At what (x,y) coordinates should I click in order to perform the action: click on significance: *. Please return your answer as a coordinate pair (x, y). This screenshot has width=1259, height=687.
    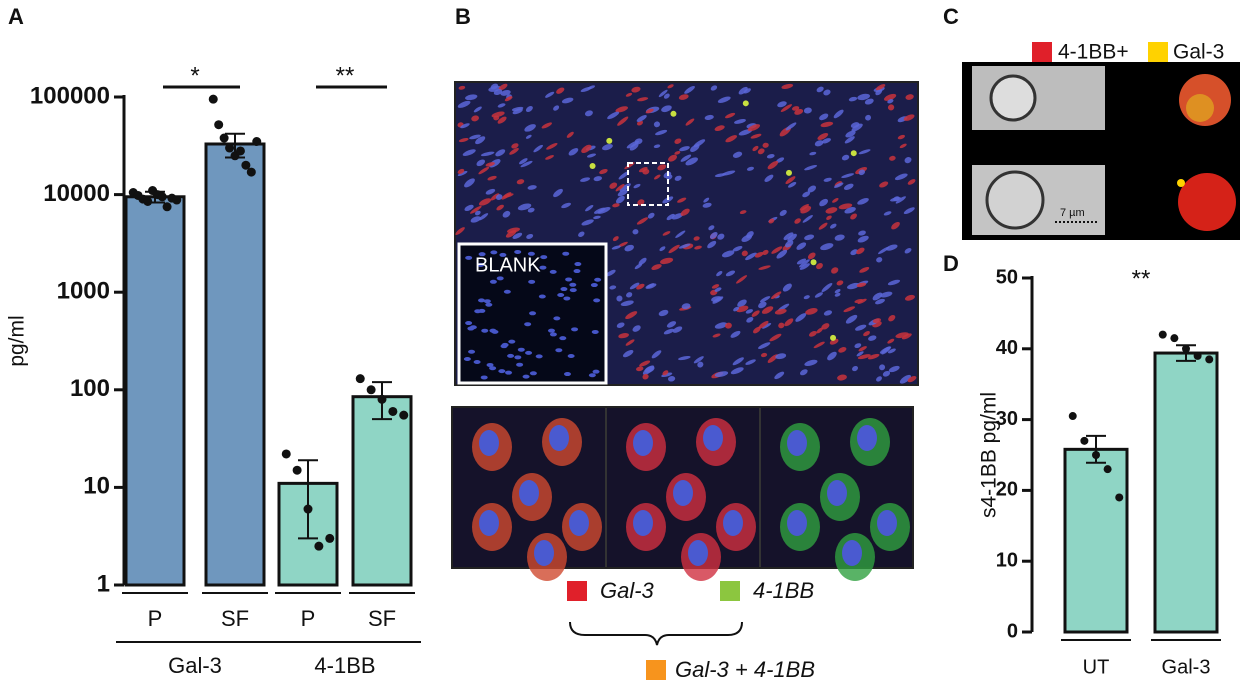
    Looking at the image, I should click on (194, 75).